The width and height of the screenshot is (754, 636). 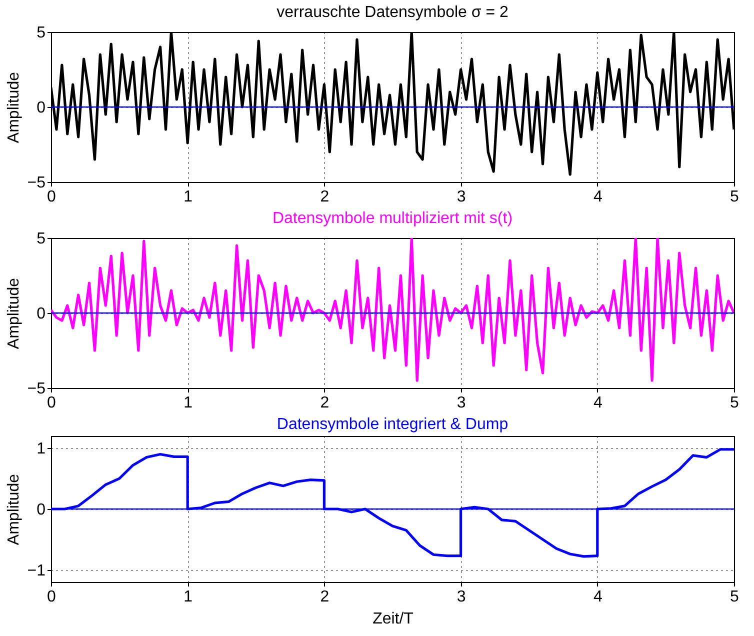 I want to click on x-axis-title: Zeit/T, so click(x=393, y=619).